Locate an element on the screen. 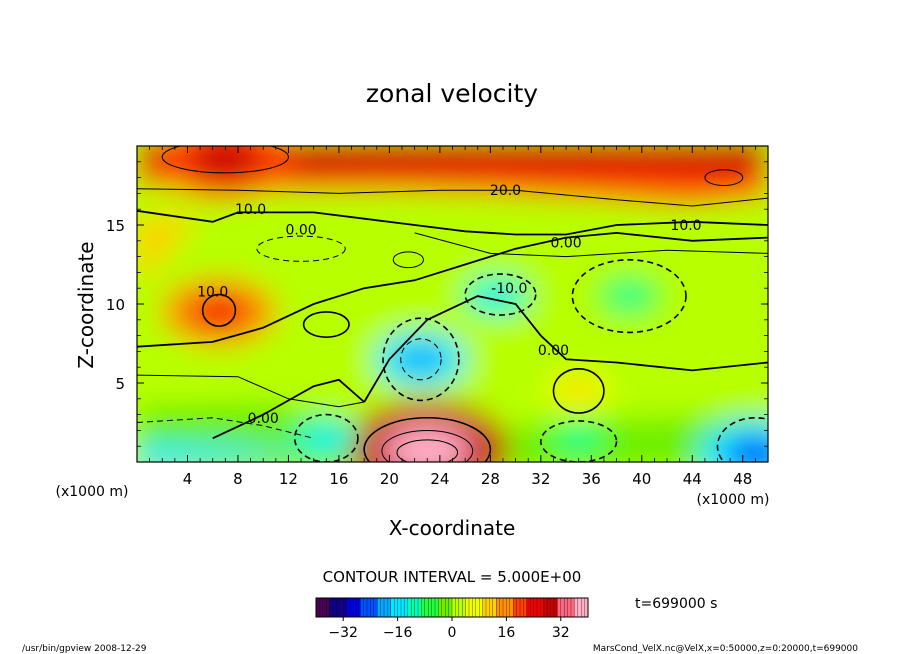 The image size is (904, 654). x-axis-label: X-coordinate is located at coordinates (452, 528).